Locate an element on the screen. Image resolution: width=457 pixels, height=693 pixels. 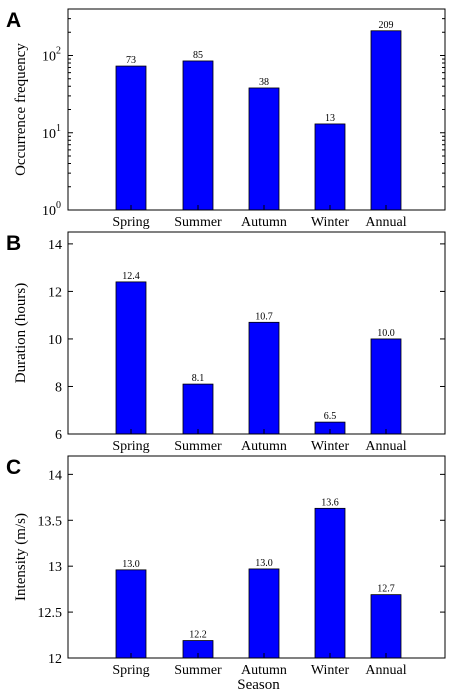
y-tick-label: 13.5 is located at coordinates (50, 521).